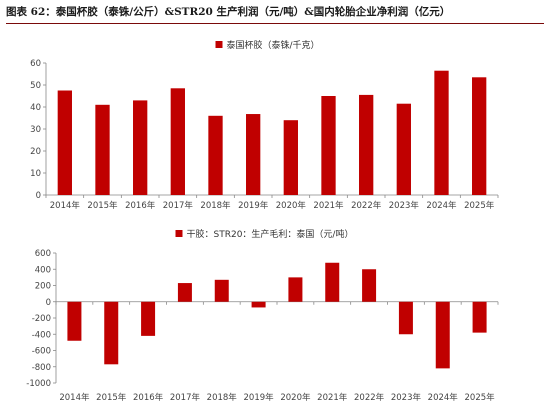 Image resolution: width=550 pixels, height=408 pixels. What do you see at coordinates (35, 86) in the screenshot?
I see `chart1-ytick-label: 50` at bounding box center [35, 86].